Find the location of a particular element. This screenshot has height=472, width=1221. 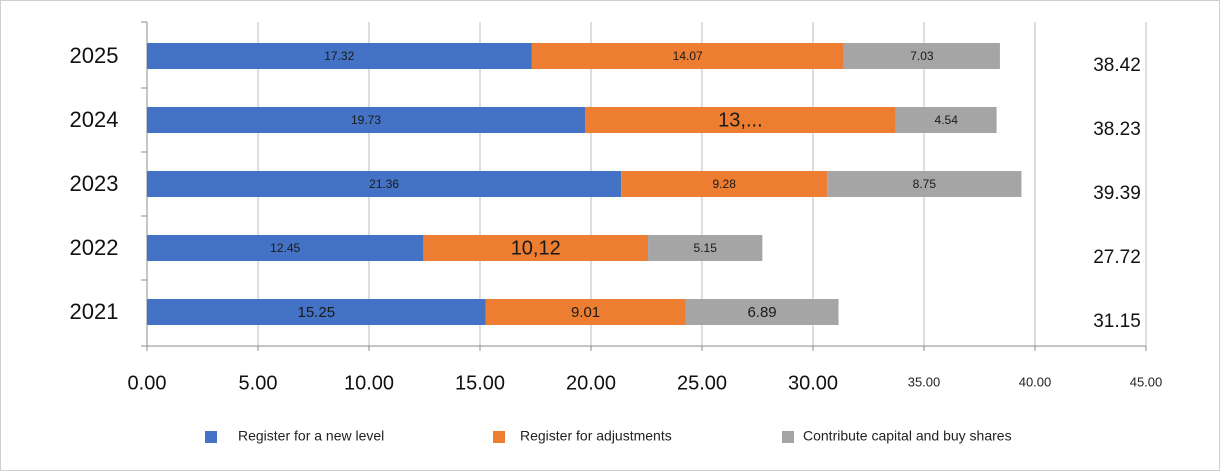

category-labels: 2025 2024 2023 2022 2021 is located at coordinates (94, 183).